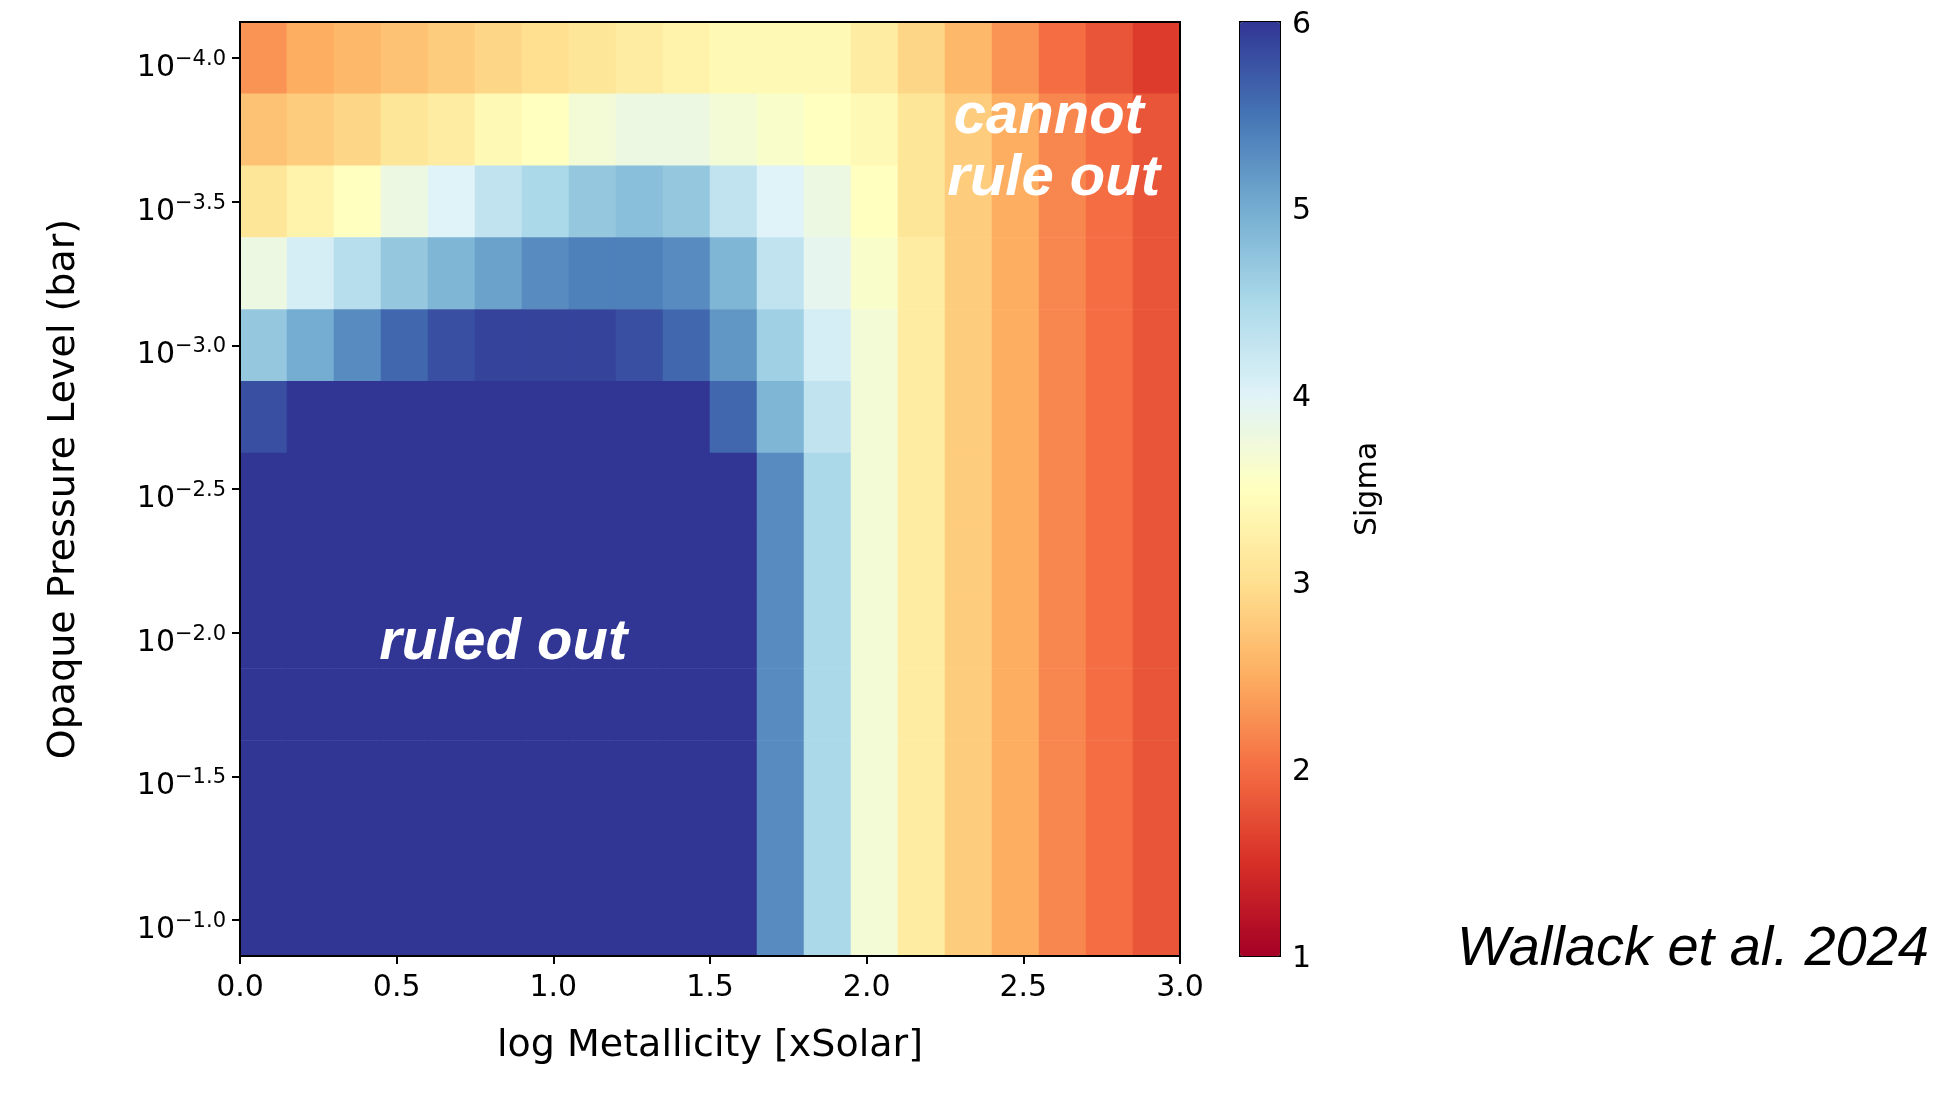 The width and height of the screenshot is (1947, 1095). What do you see at coordinates (61, 489) in the screenshot?
I see `y-axis-title: Opaque Pressure Level (bar)` at bounding box center [61, 489].